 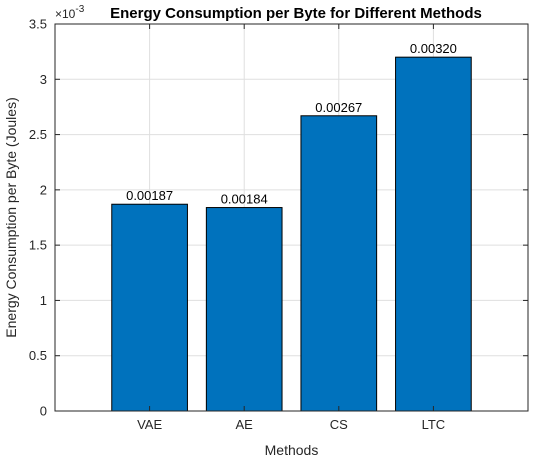 What do you see at coordinates (433, 234) in the screenshot?
I see `bar-ltc` at bounding box center [433, 234].